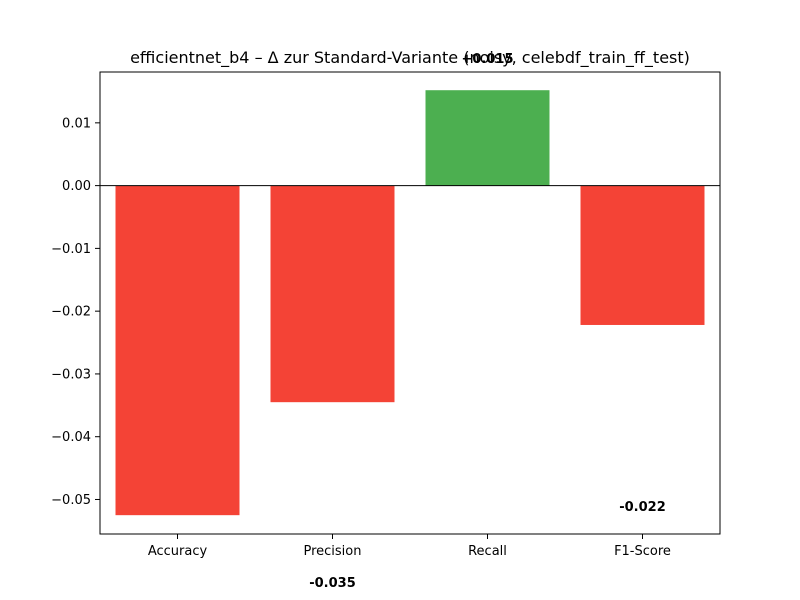  I want to click on data-label: +0.015, so click(487, 59).